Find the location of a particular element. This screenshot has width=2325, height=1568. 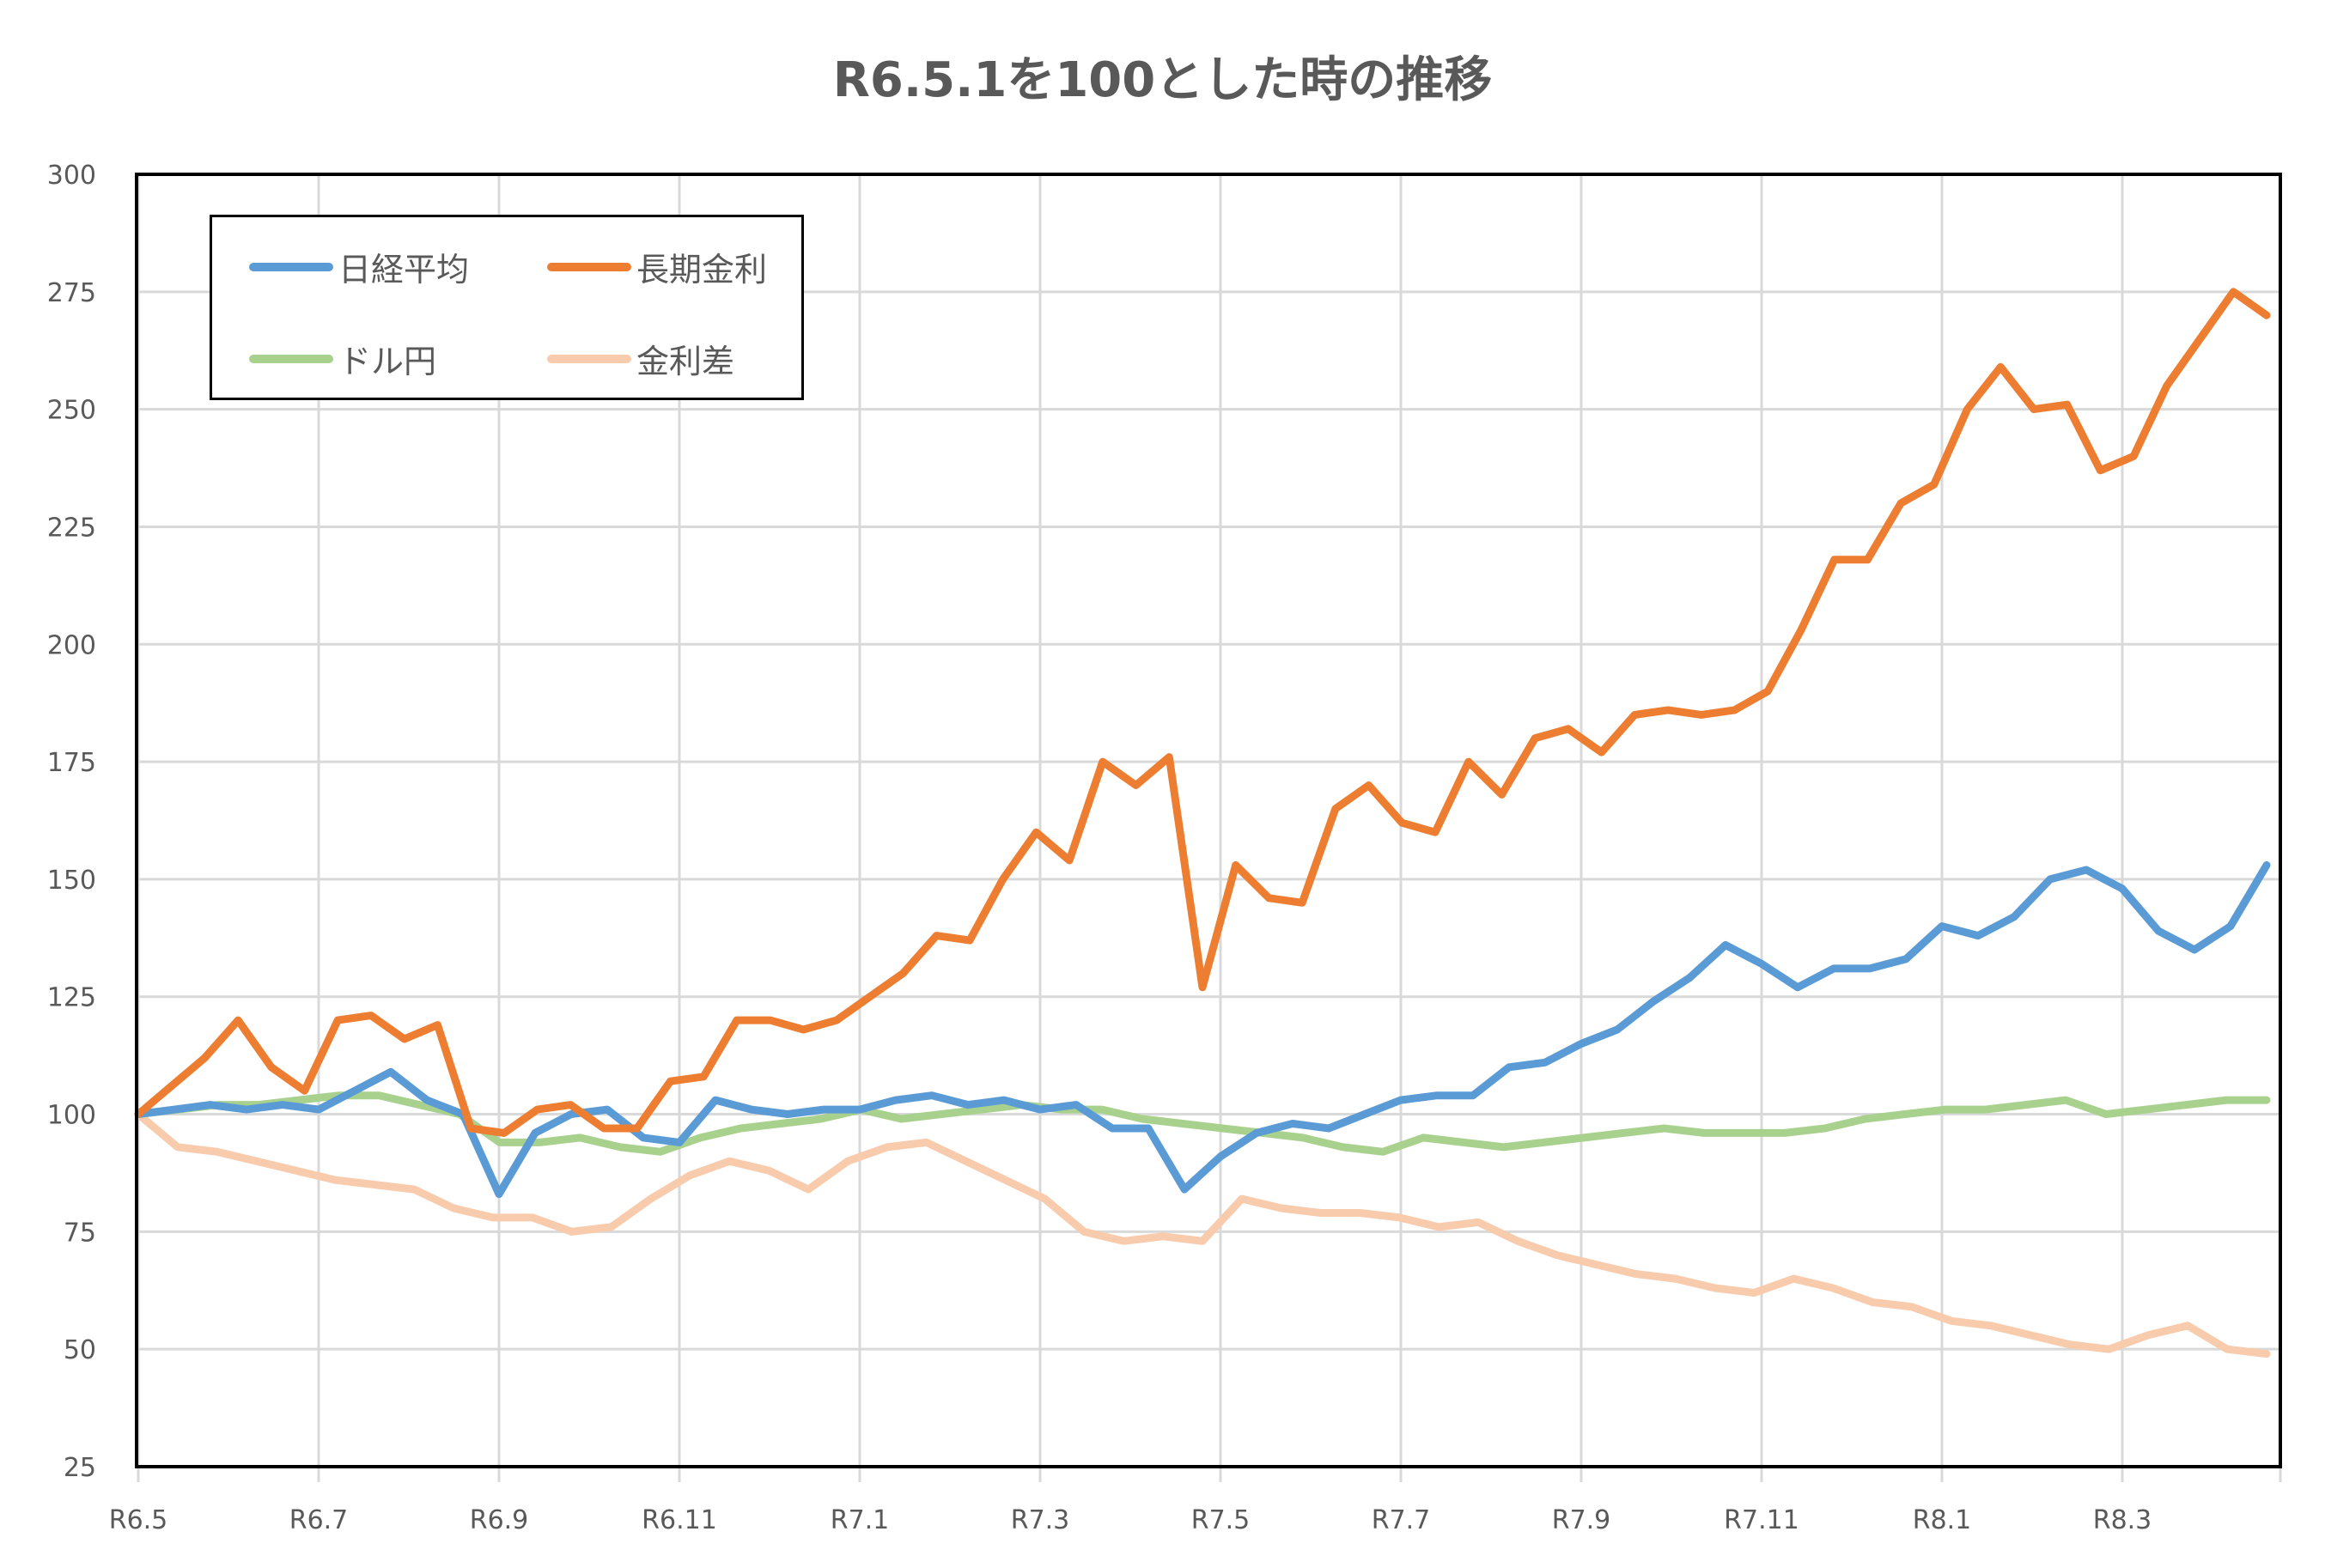

y-tick-label: 200 is located at coordinates (71, 645).